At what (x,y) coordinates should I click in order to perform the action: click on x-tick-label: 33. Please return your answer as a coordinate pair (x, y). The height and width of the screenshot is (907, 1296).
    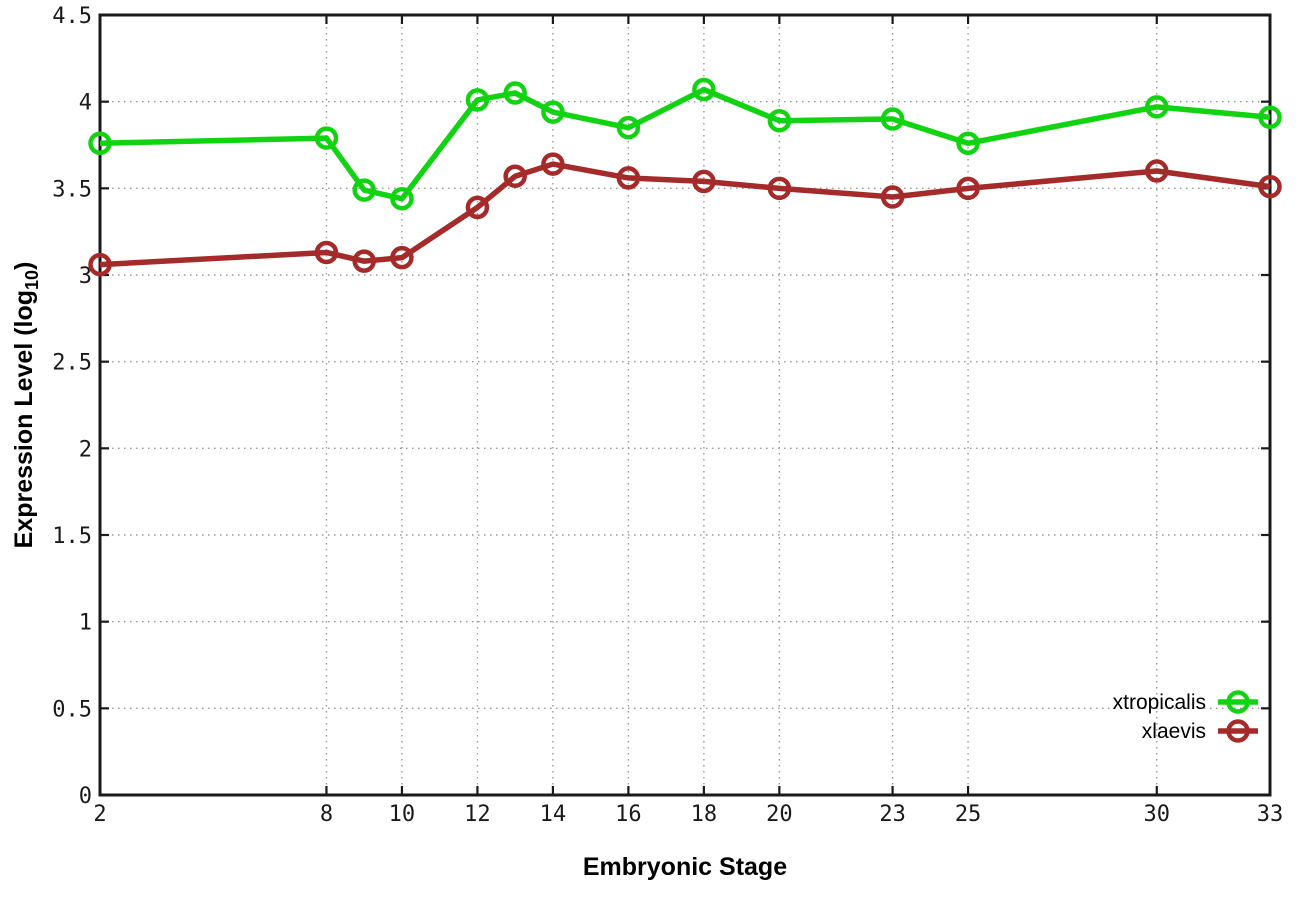
    Looking at the image, I should click on (1270, 814).